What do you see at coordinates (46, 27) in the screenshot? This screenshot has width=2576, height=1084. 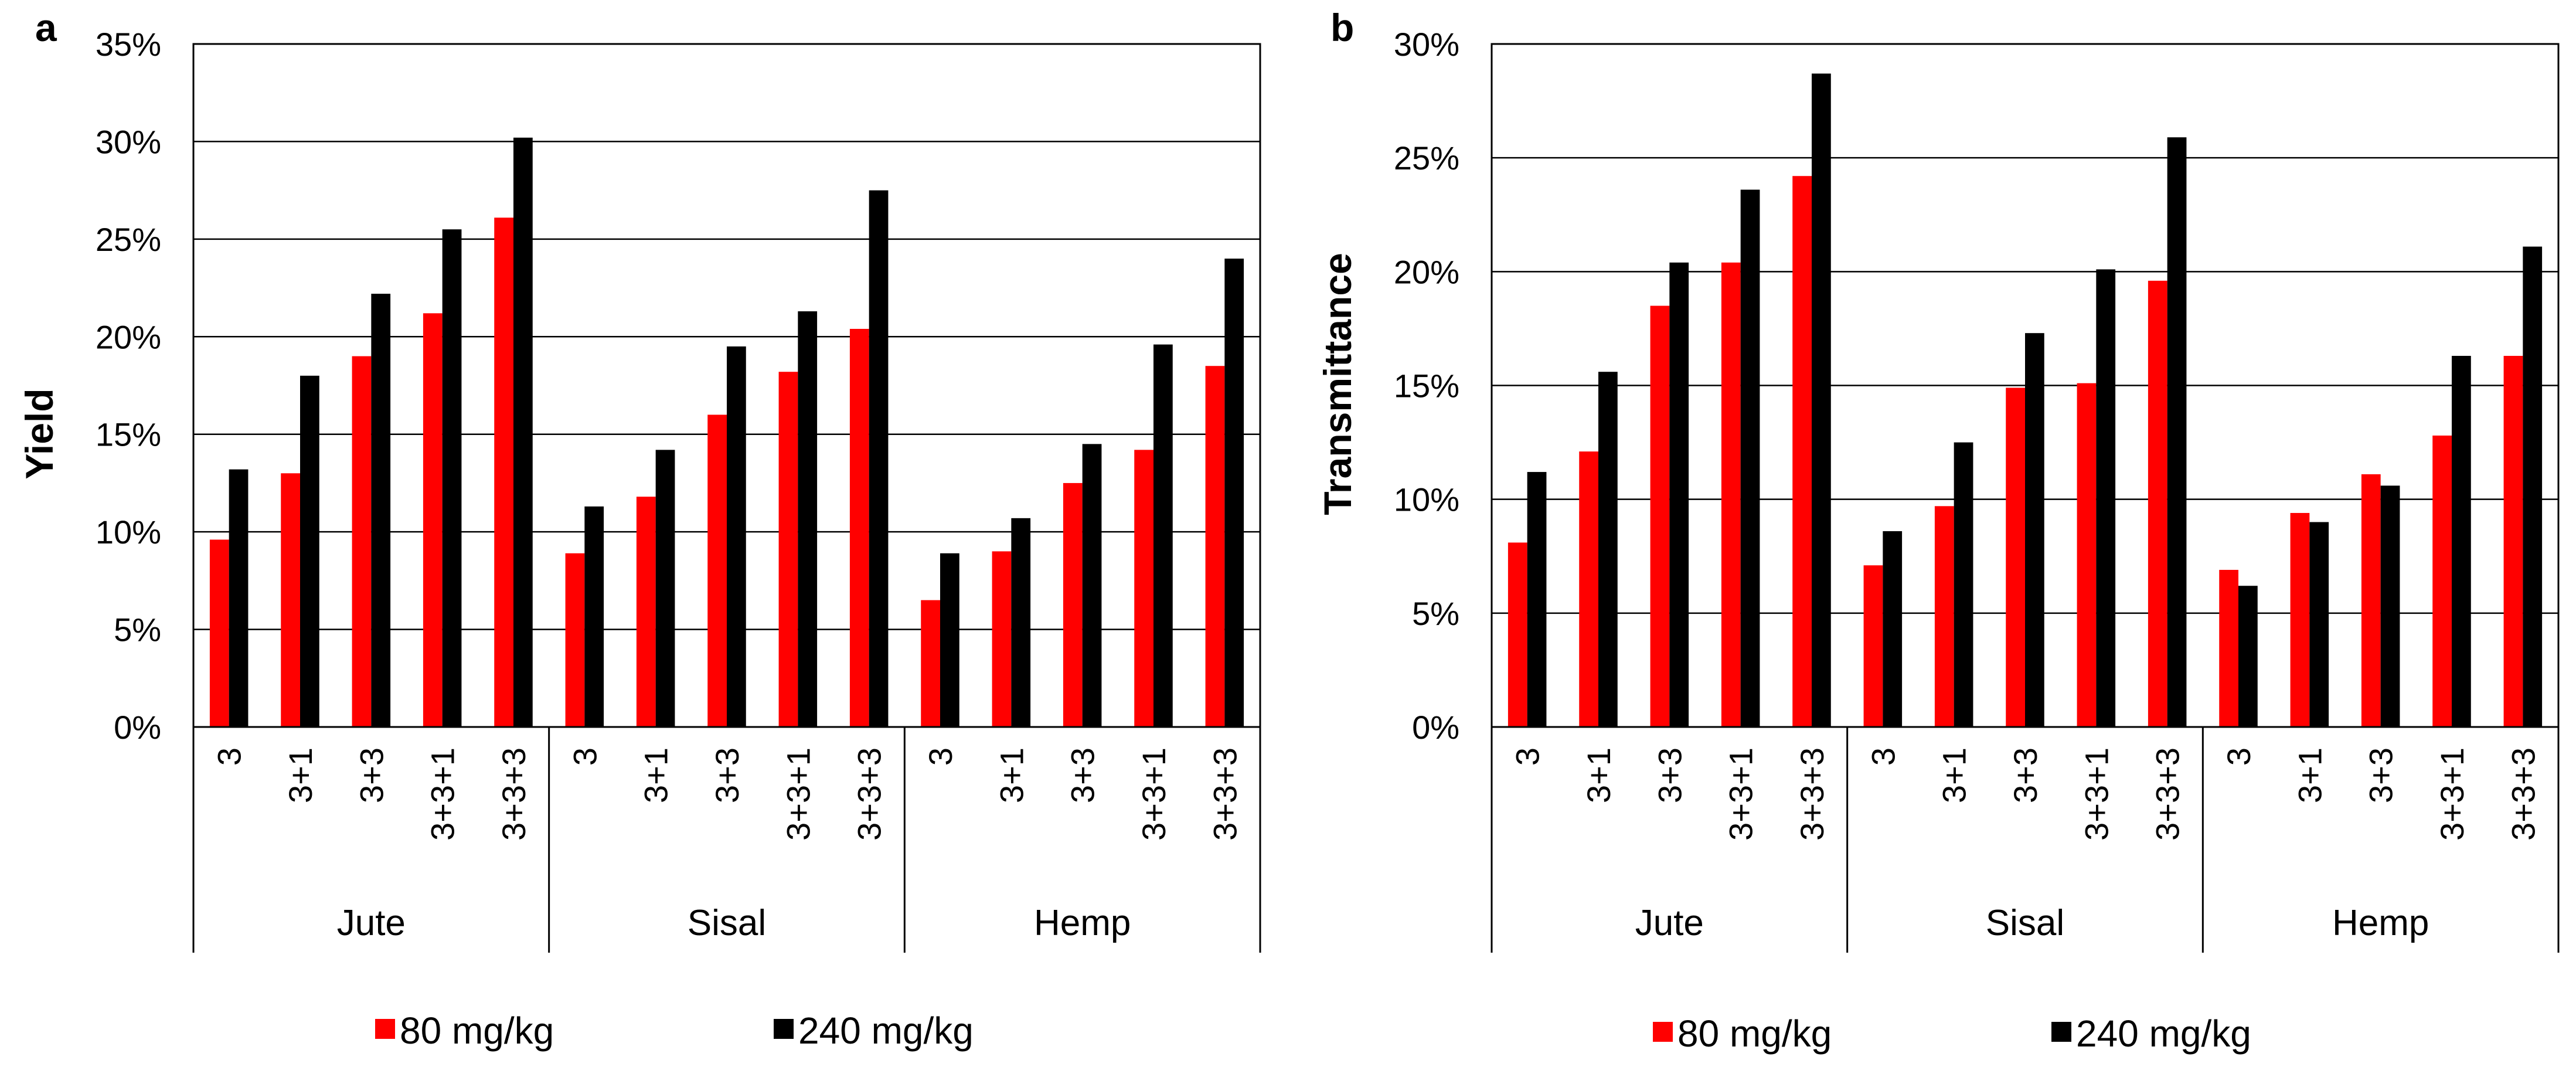 I see `panel-label: a` at bounding box center [46, 27].